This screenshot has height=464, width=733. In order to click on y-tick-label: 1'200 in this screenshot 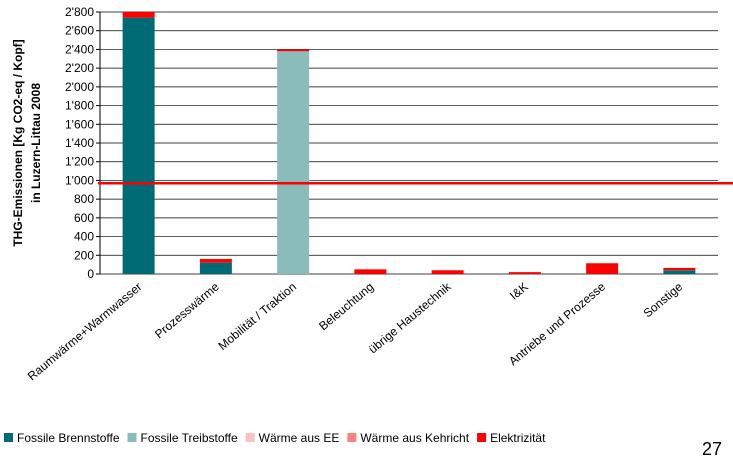, I will do `click(79, 162)`.